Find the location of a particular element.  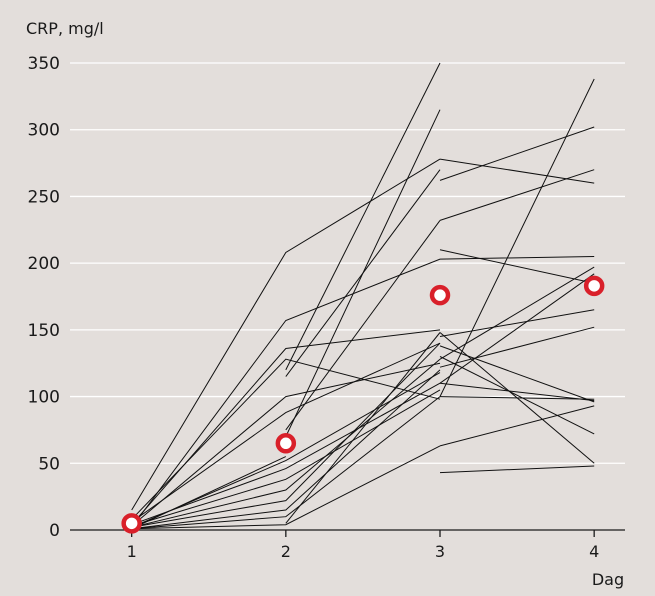

y-tick-label: 50 is located at coordinates (49, 464).